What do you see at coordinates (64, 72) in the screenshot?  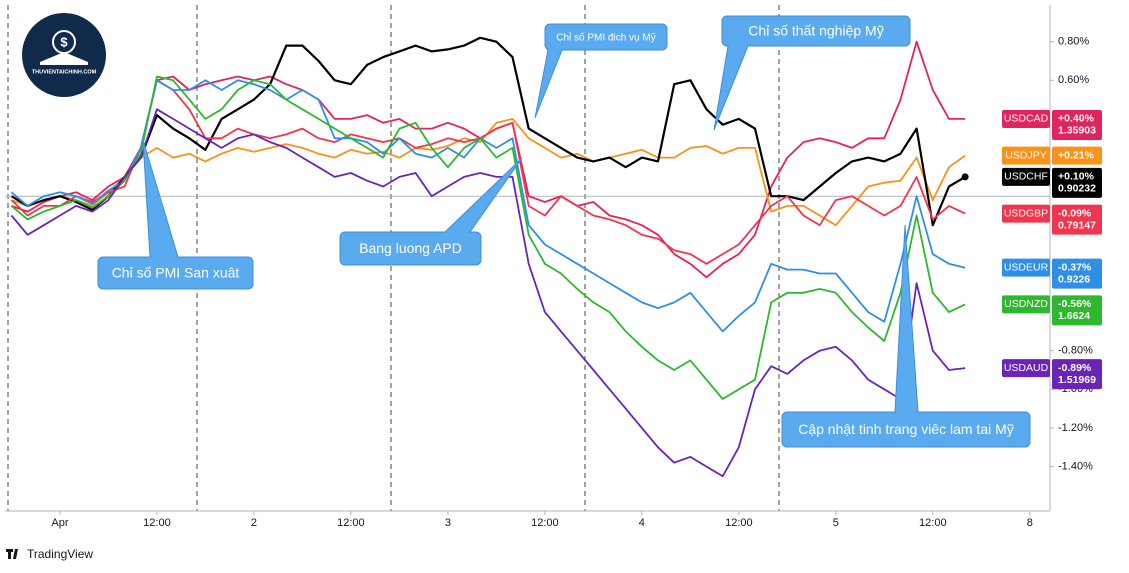 I see `logo-text: THUVIENTAICHINH.COM` at bounding box center [64, 72].